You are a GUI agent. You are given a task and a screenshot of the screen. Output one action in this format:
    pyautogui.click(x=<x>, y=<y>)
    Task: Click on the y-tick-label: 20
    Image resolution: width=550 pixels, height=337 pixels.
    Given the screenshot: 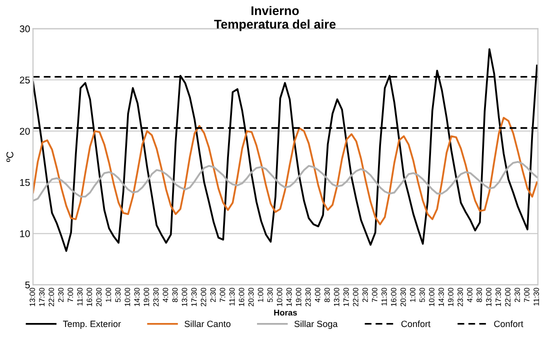 What is the action you would take?
    pyautogui.click(x=25, y=131)
    